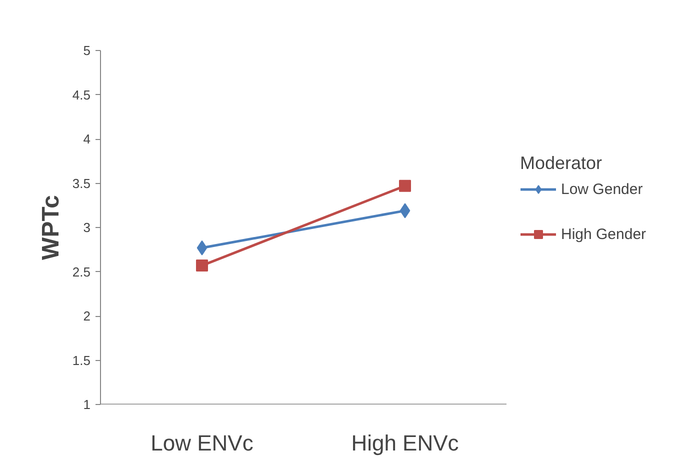 The image size is (694, 465). I want to click on y-tick-label: 3.5, so click(81, 183).